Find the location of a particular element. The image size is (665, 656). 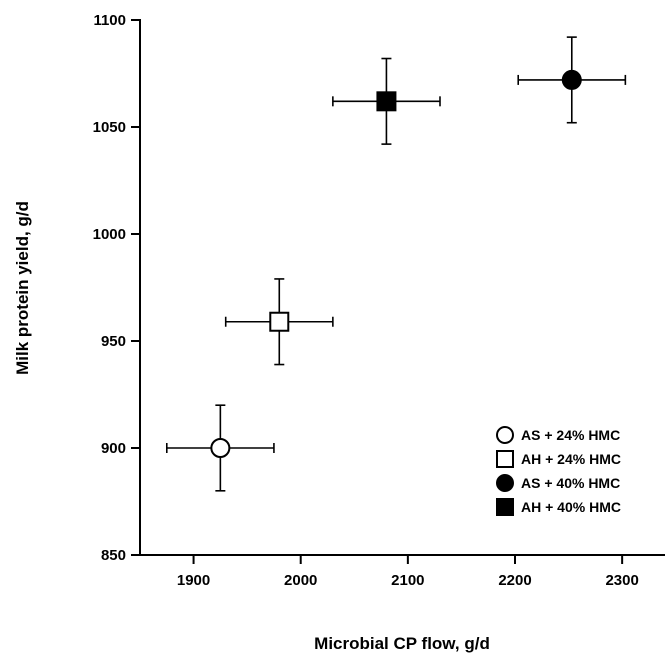

legend-item: AS + 24% HMC is located at coordinates (558, 435).